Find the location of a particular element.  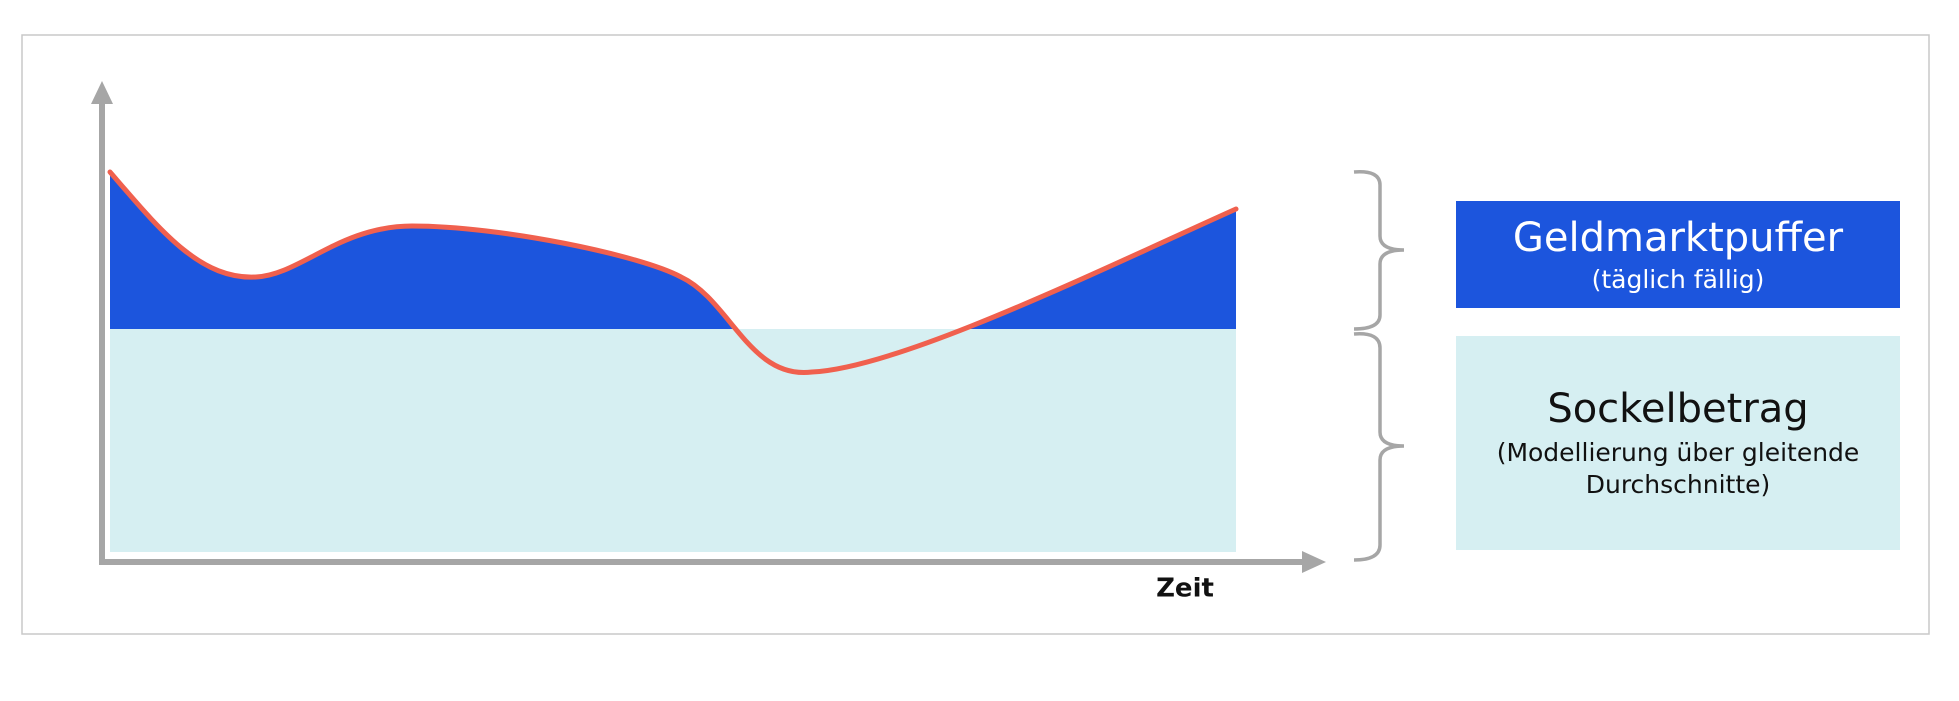

brace-lower is located at coordinates (1379, 447).